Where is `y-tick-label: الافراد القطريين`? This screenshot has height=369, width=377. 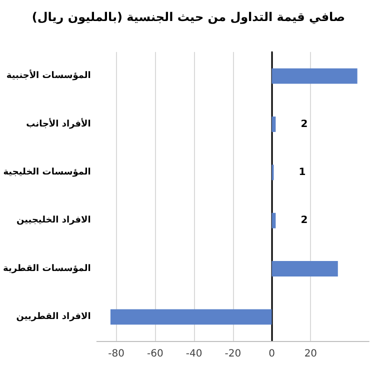 y-tick-label: الافراد القطريين is located at coordinates (53, 317).